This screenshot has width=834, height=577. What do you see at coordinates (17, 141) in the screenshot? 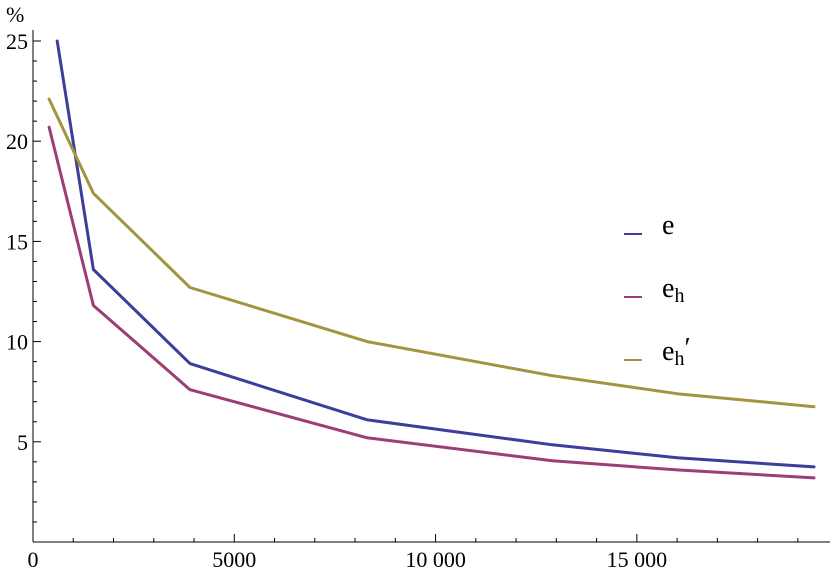
I see `y-tick-label: 20` at bounding box center [17, 141].